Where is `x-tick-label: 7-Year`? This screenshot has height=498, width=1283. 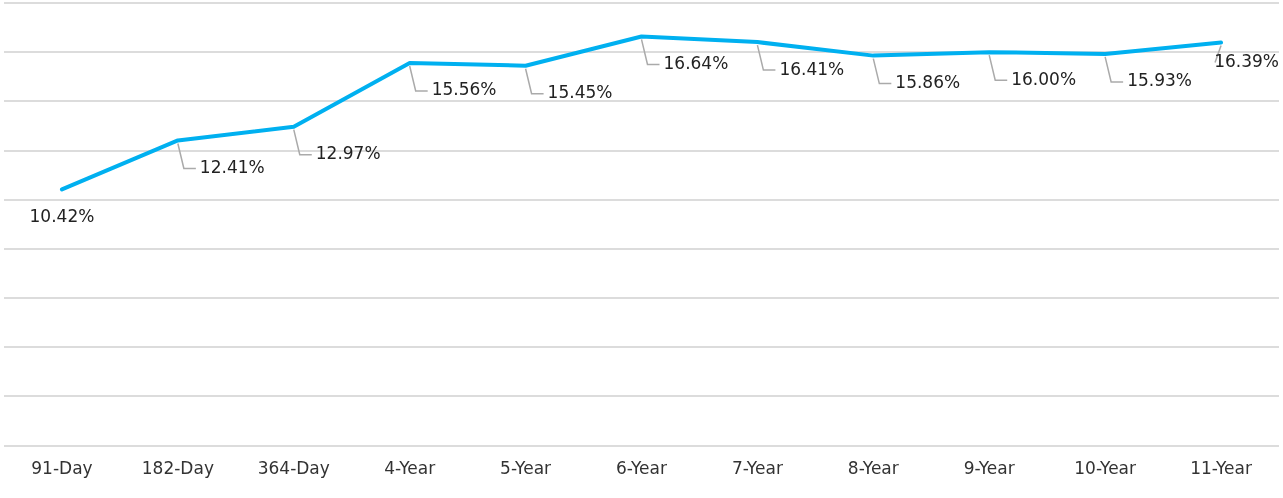
x-tick-label: 7-Year is located at coordinates (757, 468).